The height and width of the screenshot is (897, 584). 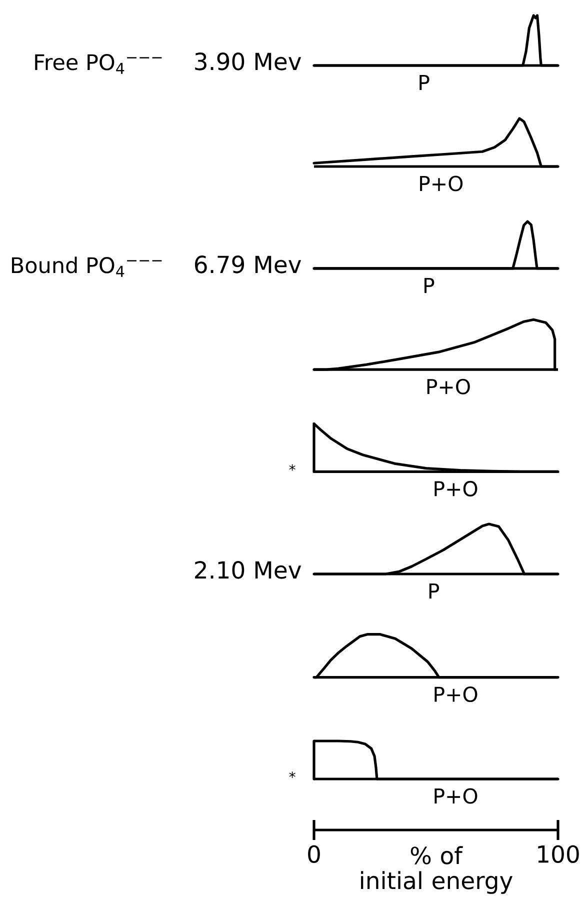 What do you see at coordinates (98, 64) in the screenshot?
I see `y-axis-title: Free PO$_{4}$−−−` at bounding box center [98, 64].